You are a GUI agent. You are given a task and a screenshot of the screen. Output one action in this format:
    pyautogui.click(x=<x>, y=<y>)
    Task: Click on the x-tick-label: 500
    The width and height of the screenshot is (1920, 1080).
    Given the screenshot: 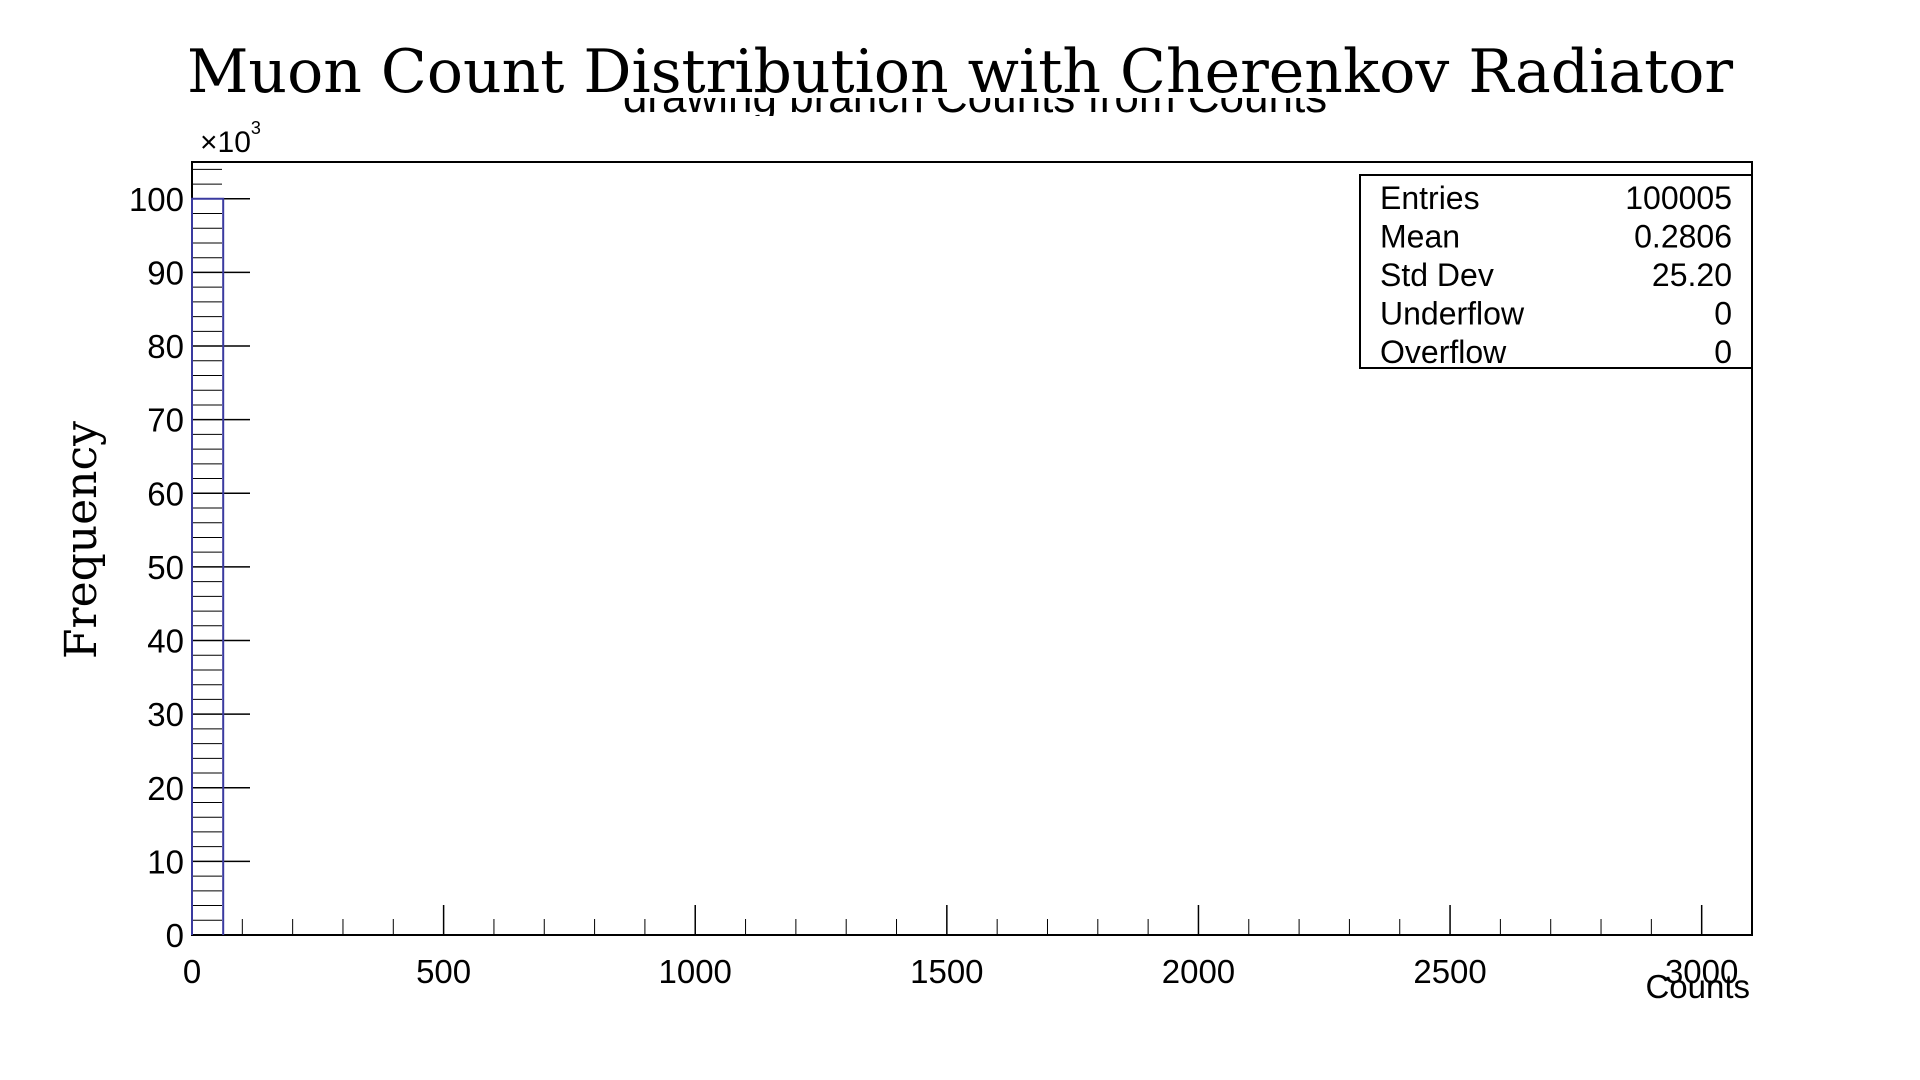 What is the action you would take?
    pyautogui.click(x=443, y=971)
    